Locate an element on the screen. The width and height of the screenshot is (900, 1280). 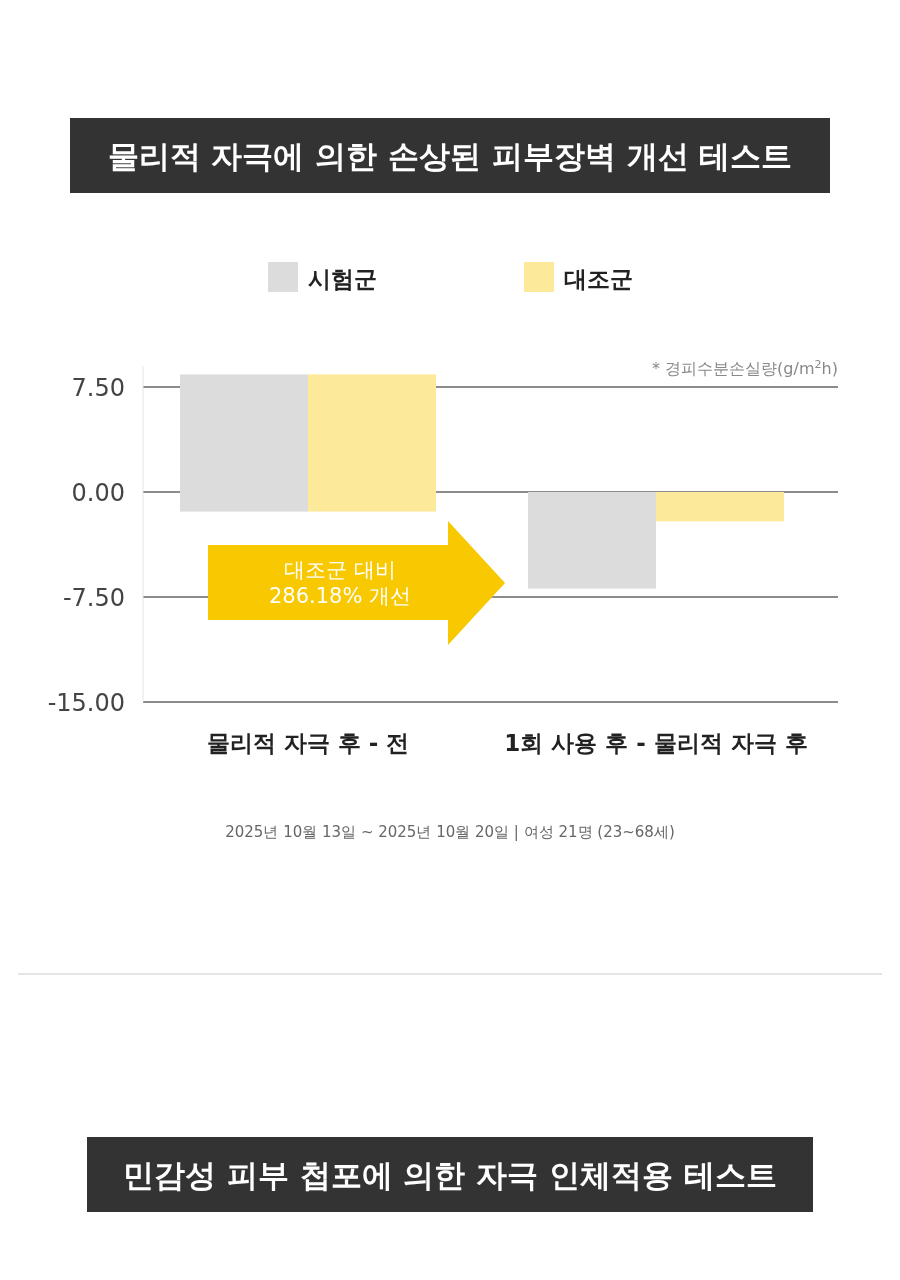
chart-title: 물리적 자극에 의한 손상된 피부장벽 개선 테스트 is located at coordinates (450, 156).